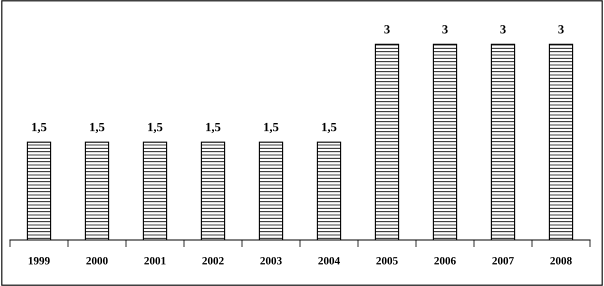 This screenshot has width=604, height=286. I want to click on x-tick-label: 2005, so click(387, 260).